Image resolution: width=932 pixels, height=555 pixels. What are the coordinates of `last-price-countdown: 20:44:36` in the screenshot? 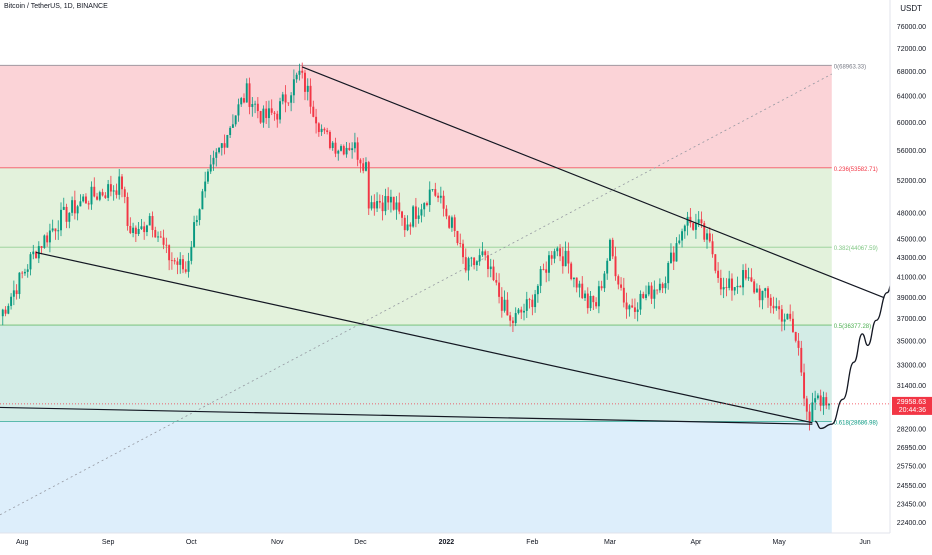 It's located at (912, 410).